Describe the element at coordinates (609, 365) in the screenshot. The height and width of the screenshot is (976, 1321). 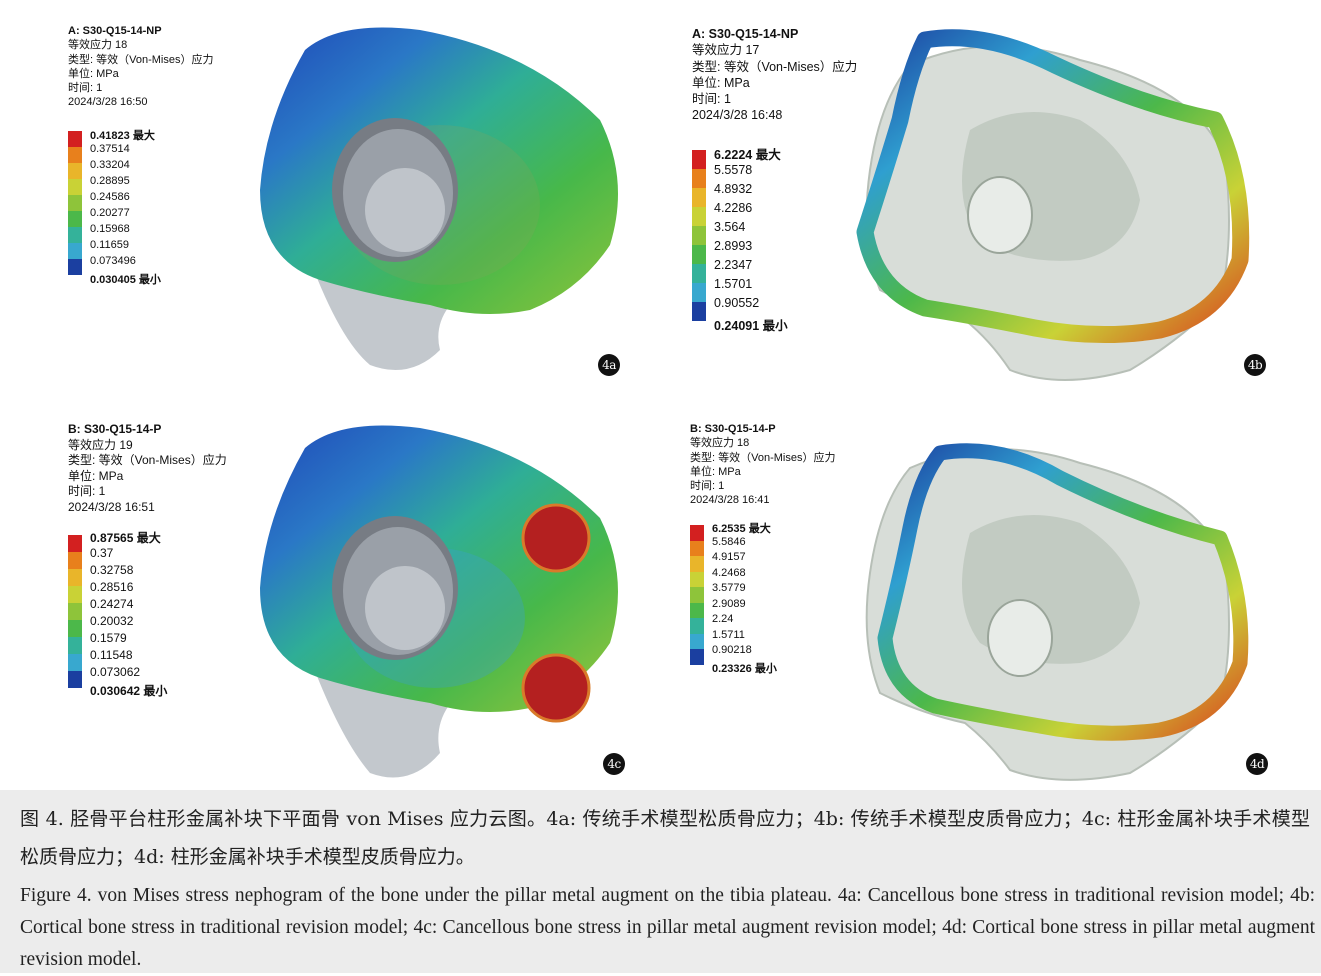
I see `panel-label-4a: 4a` at that location.